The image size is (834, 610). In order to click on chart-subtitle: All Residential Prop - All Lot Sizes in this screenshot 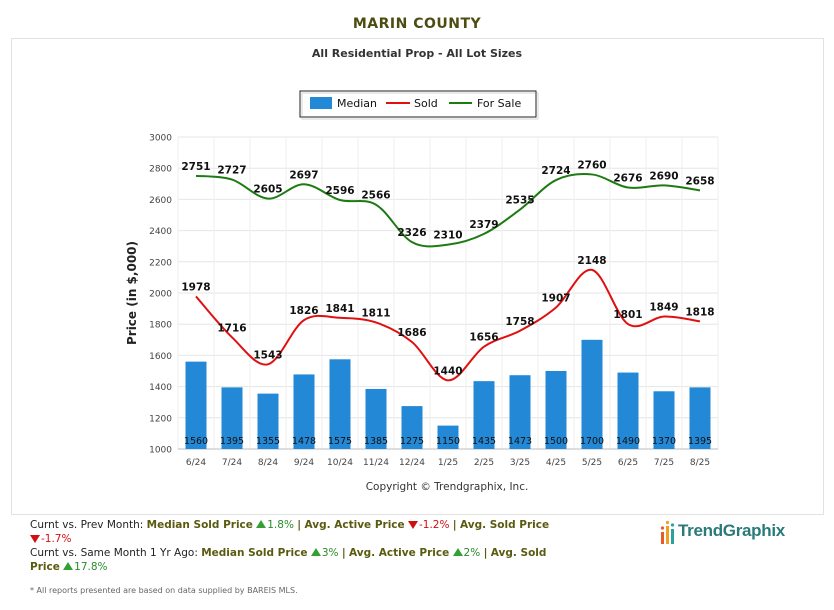, I will do `click(417, 53)`.